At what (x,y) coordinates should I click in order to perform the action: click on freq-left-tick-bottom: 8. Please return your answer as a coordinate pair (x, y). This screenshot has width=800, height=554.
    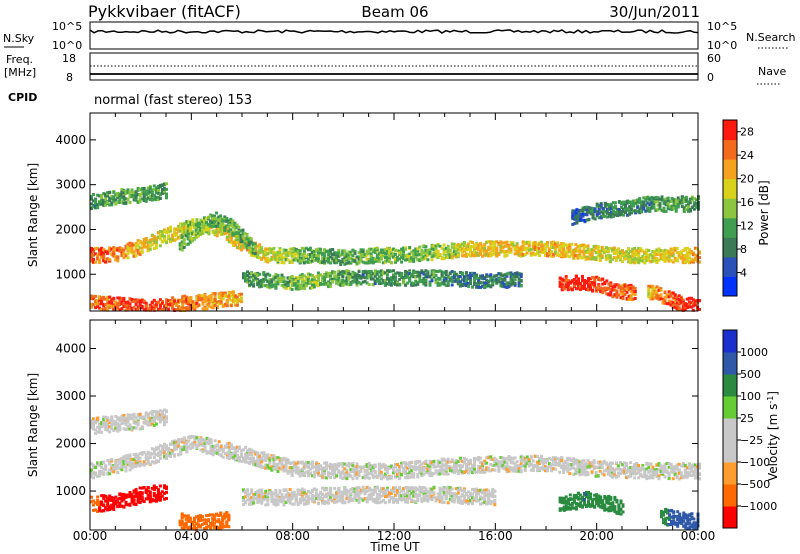
    Looking at the image, I should click on (69, 77).